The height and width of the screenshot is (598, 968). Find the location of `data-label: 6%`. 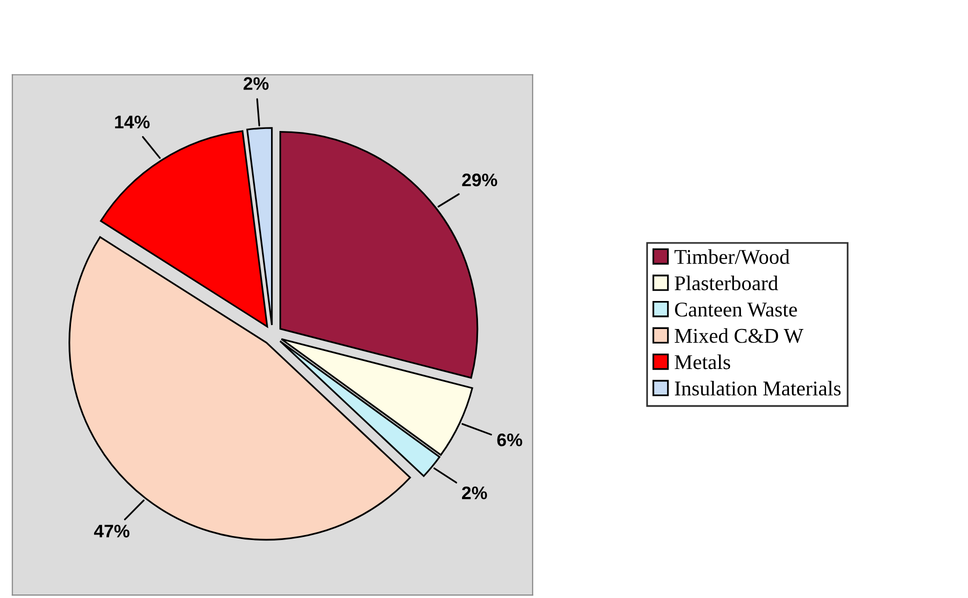

data-label: 6% is located at coordinates (509, 440).